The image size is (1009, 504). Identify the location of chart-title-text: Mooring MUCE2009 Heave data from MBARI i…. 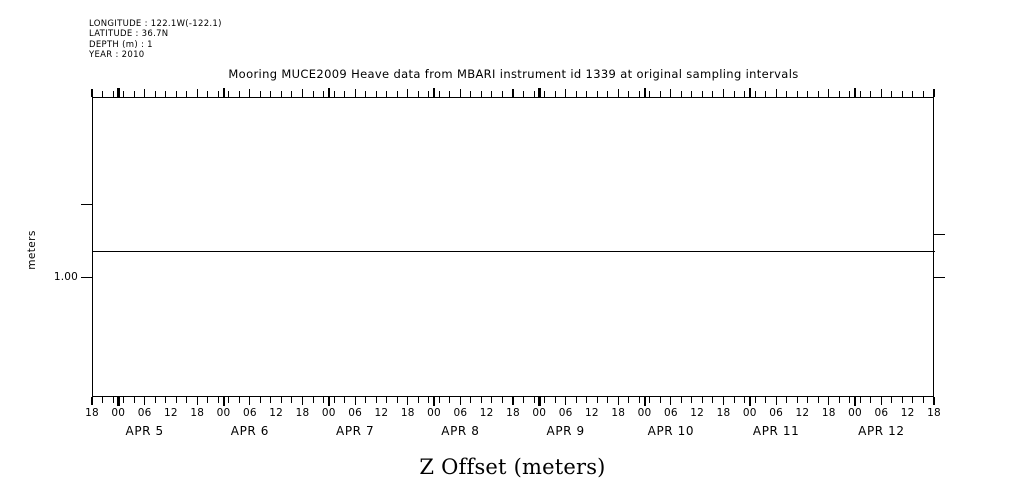
(513, 74).